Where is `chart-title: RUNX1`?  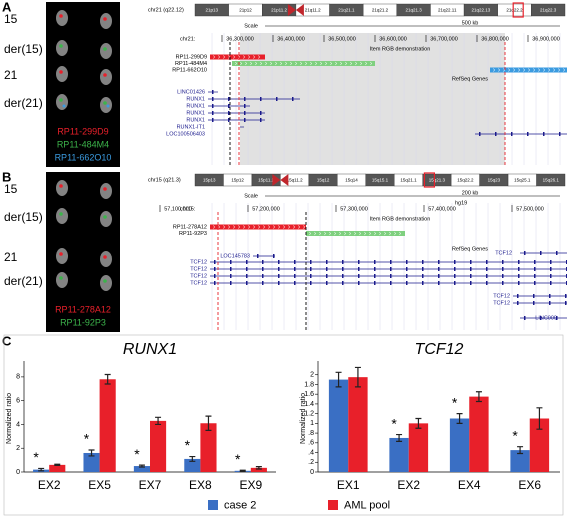 chart-title: RUNX1 is located at coordinates (150, 349).